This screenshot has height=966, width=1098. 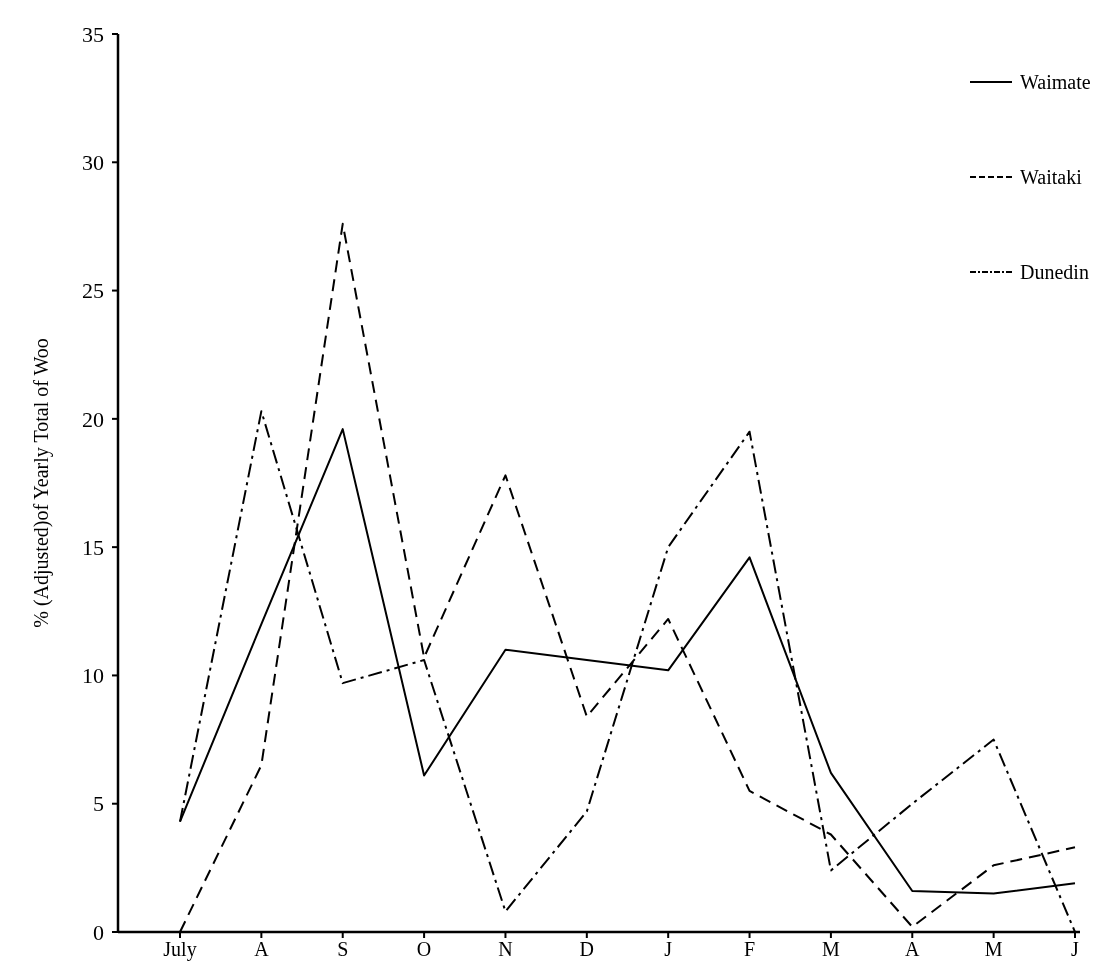 What do you see at coordinates (1054, 272) in the screenshot?
I see `legend-label: Dunedin` at bounding box center [1054, 272].